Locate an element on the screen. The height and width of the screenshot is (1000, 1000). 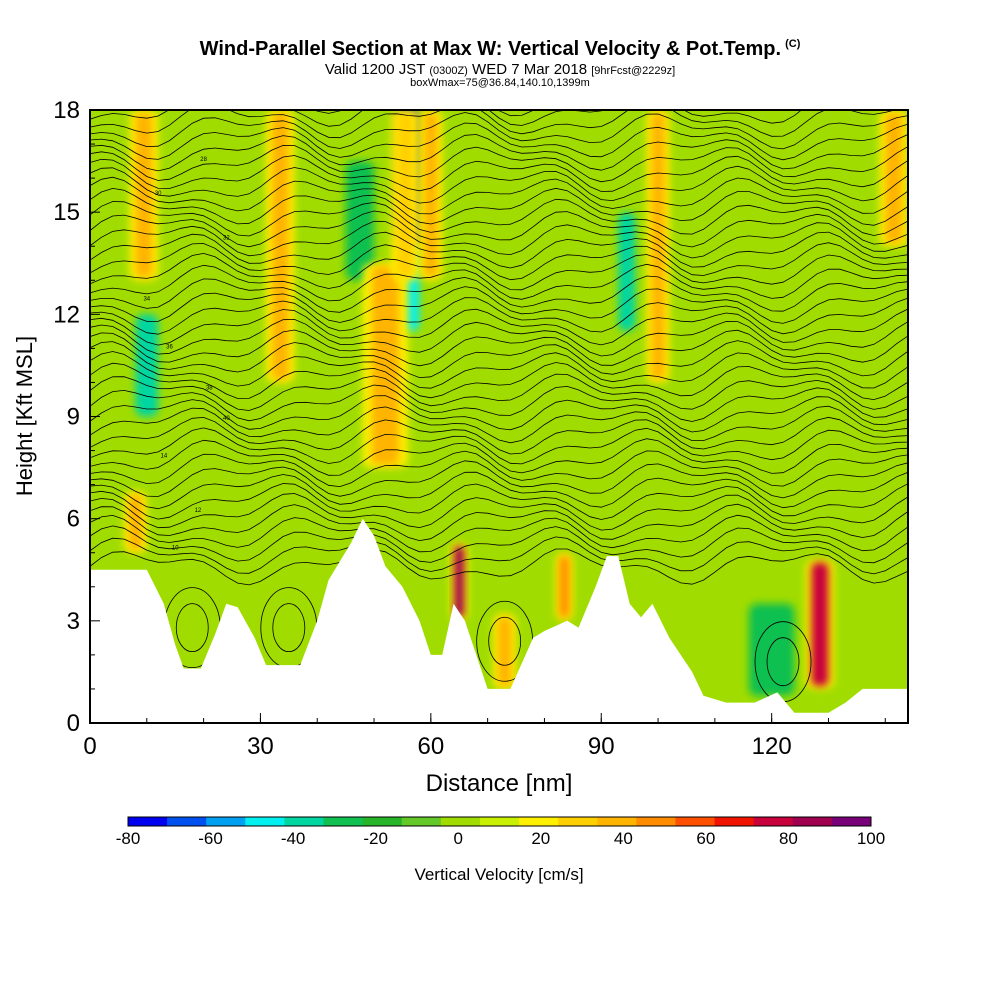
copyright-mark: (C) is located at coordinates (793, 44).